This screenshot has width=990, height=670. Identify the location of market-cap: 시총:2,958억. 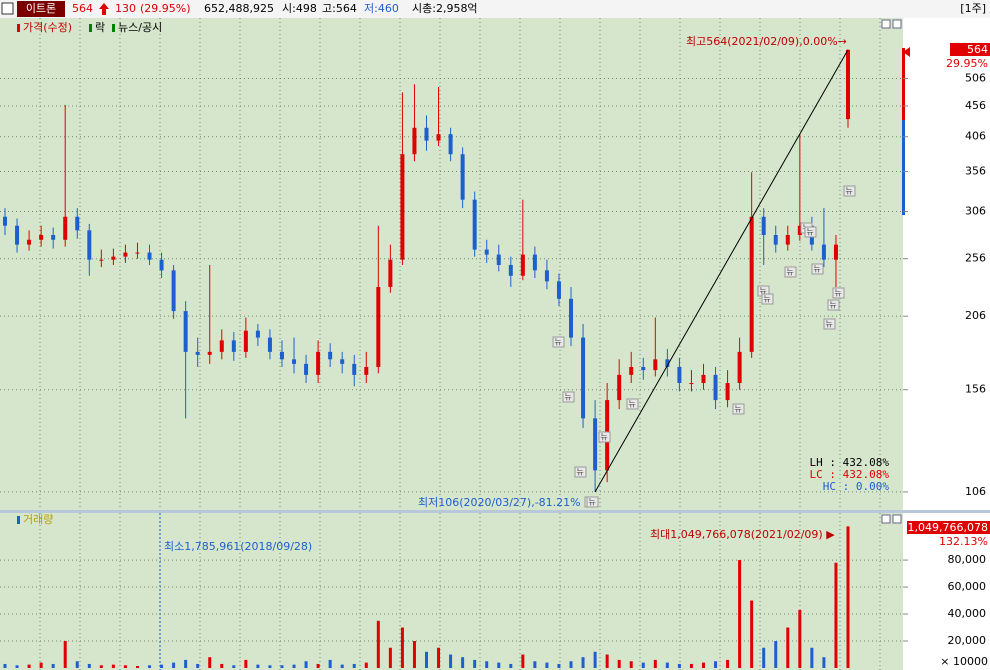
(445, 8).